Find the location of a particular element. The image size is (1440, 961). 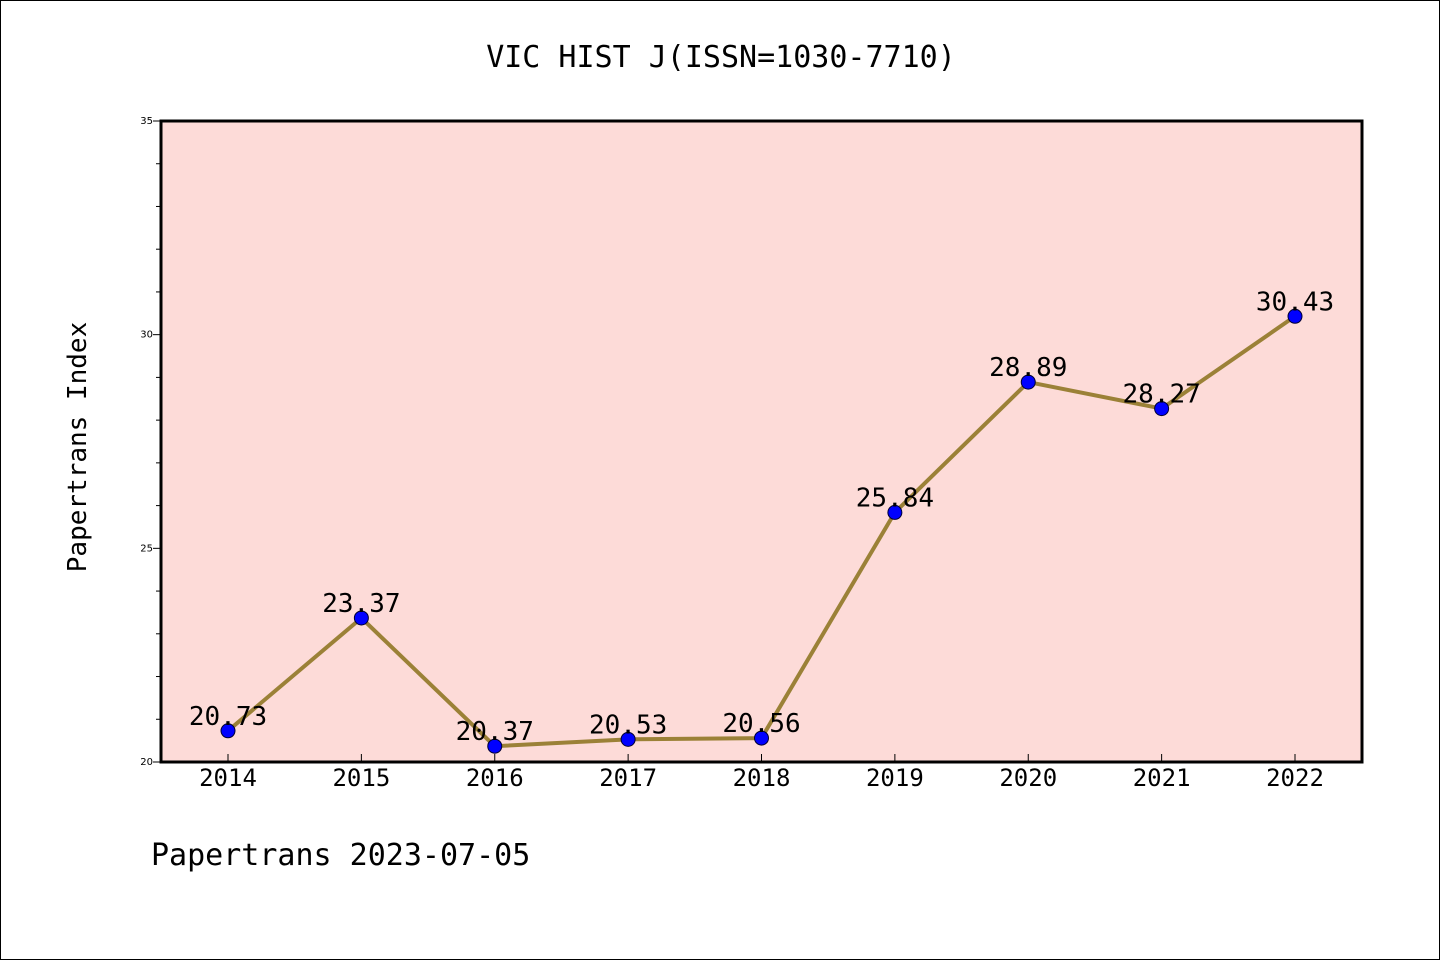

data-label: 30.43 is located at coordinates (1295, 302).